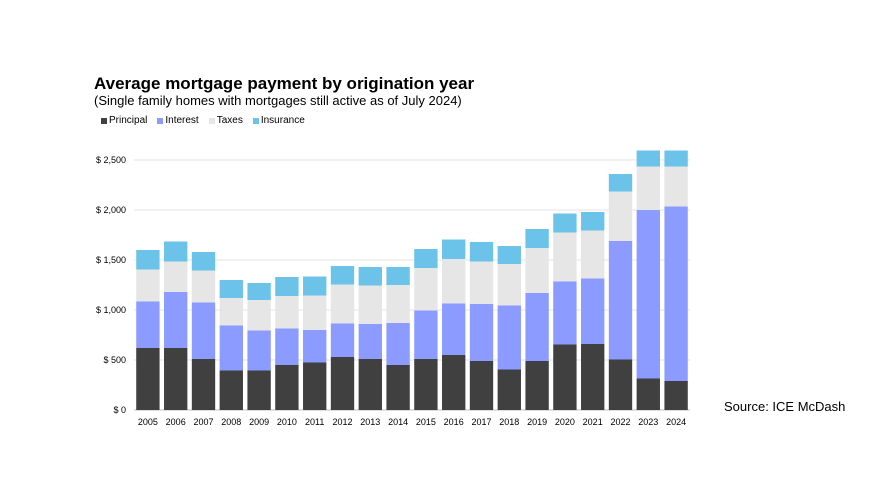 This screenshot has height=493, width=876. Describe the element at coordinates (398, 344) in the screenshot. I see `bar-interest-2014` at that location.